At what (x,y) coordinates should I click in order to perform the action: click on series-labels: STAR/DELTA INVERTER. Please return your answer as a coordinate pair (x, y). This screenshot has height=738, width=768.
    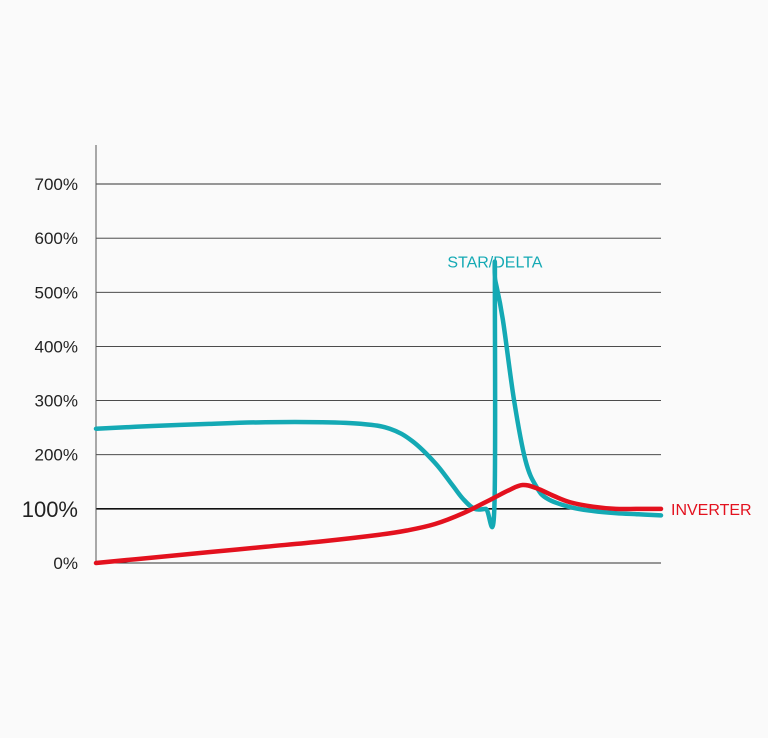
    Looking at the image, I should click on (599, 386).